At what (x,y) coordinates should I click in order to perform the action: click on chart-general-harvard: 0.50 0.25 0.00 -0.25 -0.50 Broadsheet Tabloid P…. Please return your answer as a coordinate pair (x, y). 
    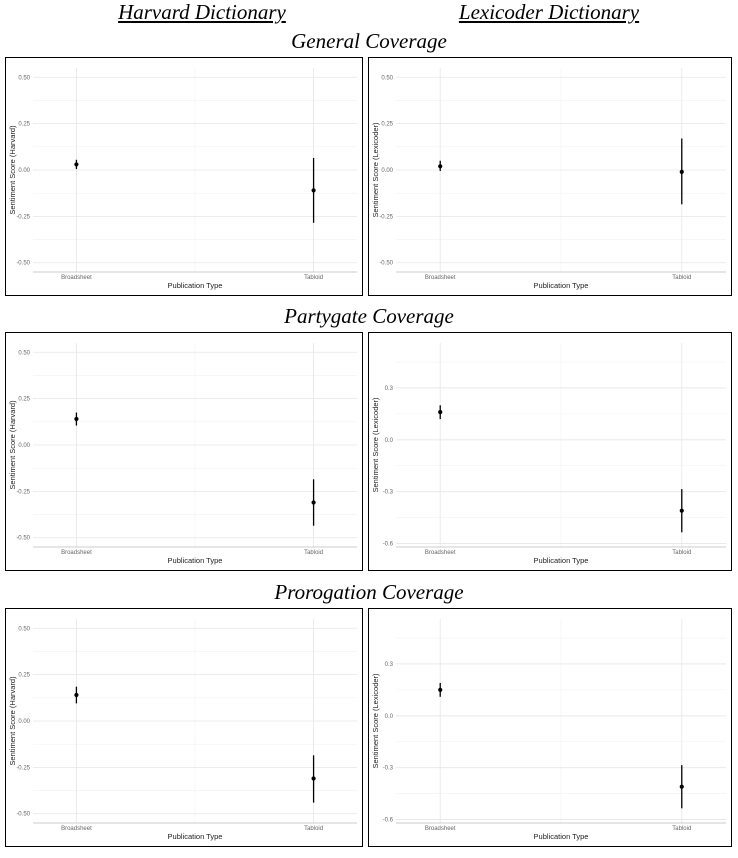
    Looking at the image, I should click on (184, 176).